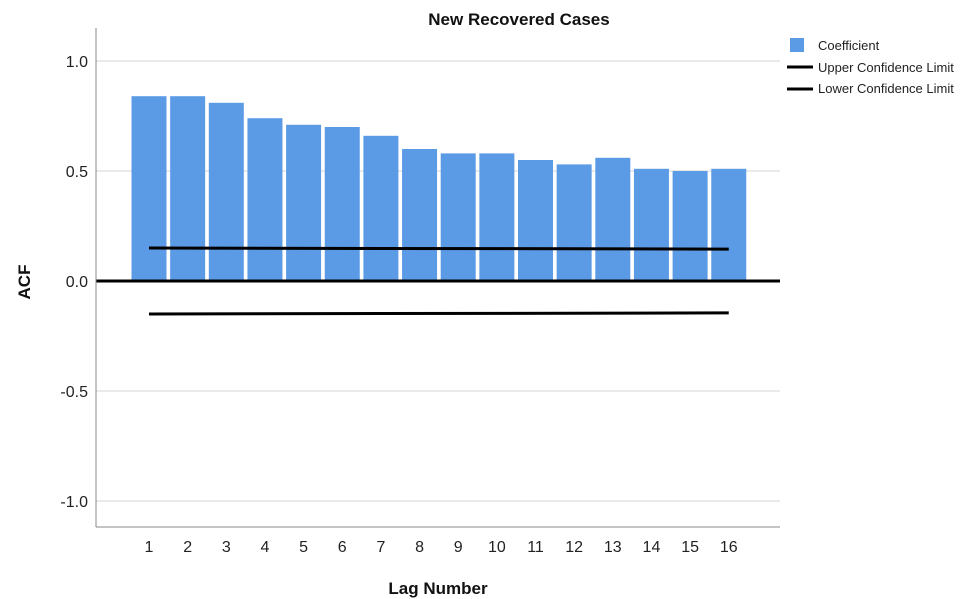 This screenshot has width=977, height=599. What do you see at coordinates (380, 547) in the screenshot?
I see `x-tick-label: 7` at bounding box center [380, 547].